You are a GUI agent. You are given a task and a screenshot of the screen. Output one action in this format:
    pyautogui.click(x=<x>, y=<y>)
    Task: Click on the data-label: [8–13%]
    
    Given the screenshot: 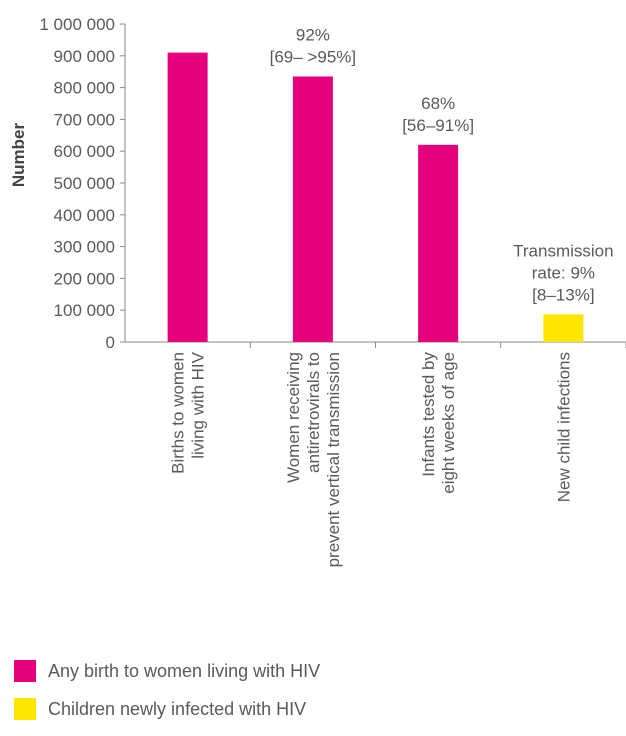 What is the action you would take?
    pyautogui.click(x=563, y=294)
    